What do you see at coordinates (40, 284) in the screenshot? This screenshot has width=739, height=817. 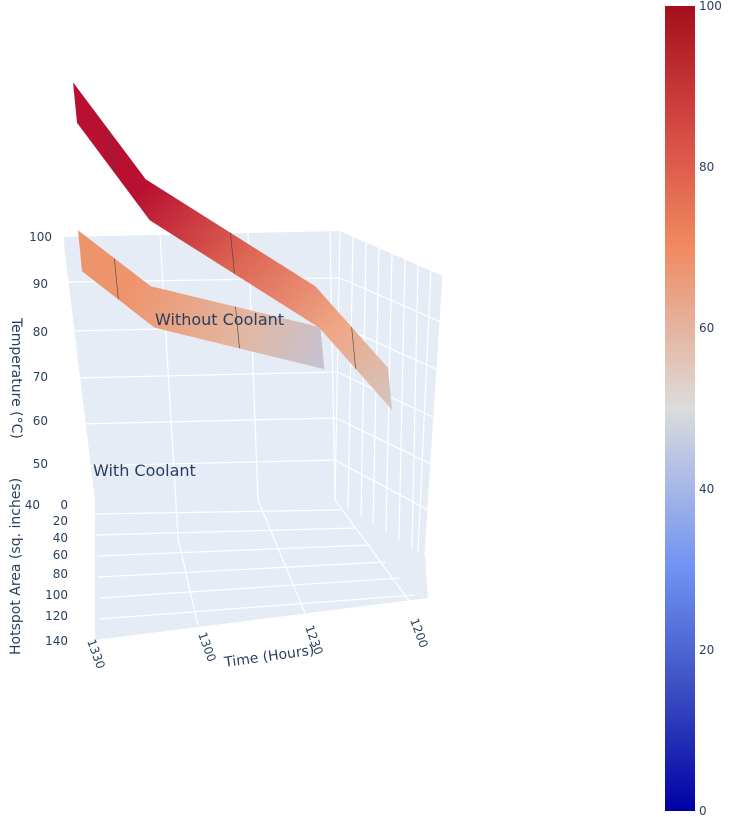 I see `z-tick-label: 90` at bounding box center [40, 284].